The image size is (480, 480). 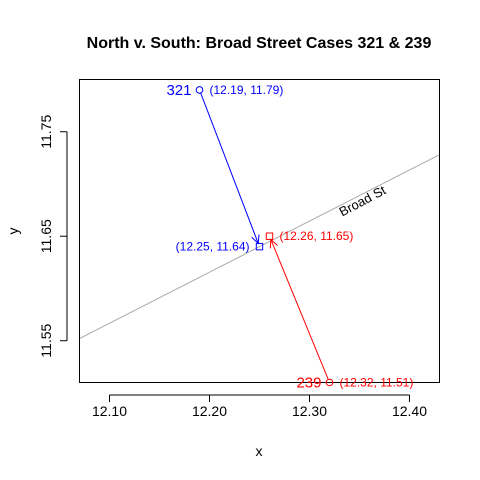 I want to click on y-tick-label: 11.65, so click(x=46, y=236).